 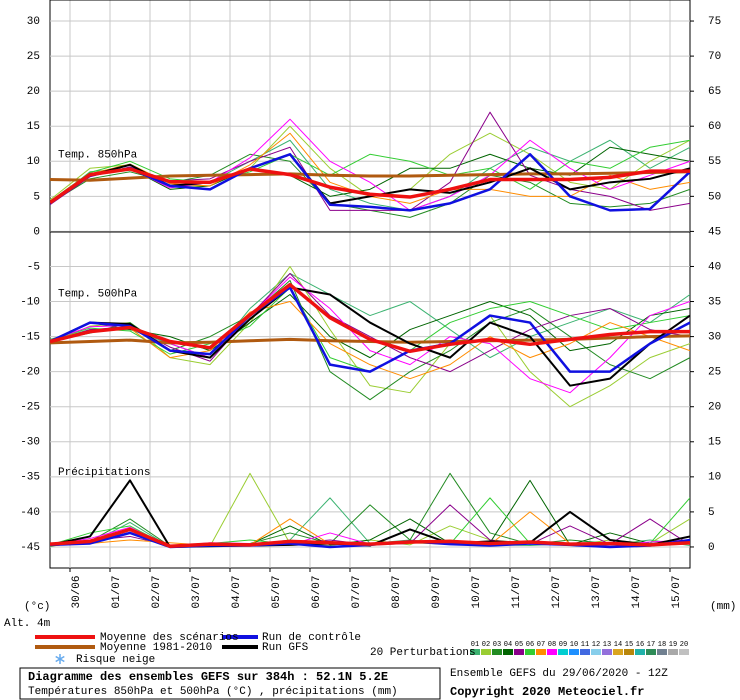 I want to click on panel-label: Précipitations, so click(x=104, y=473).